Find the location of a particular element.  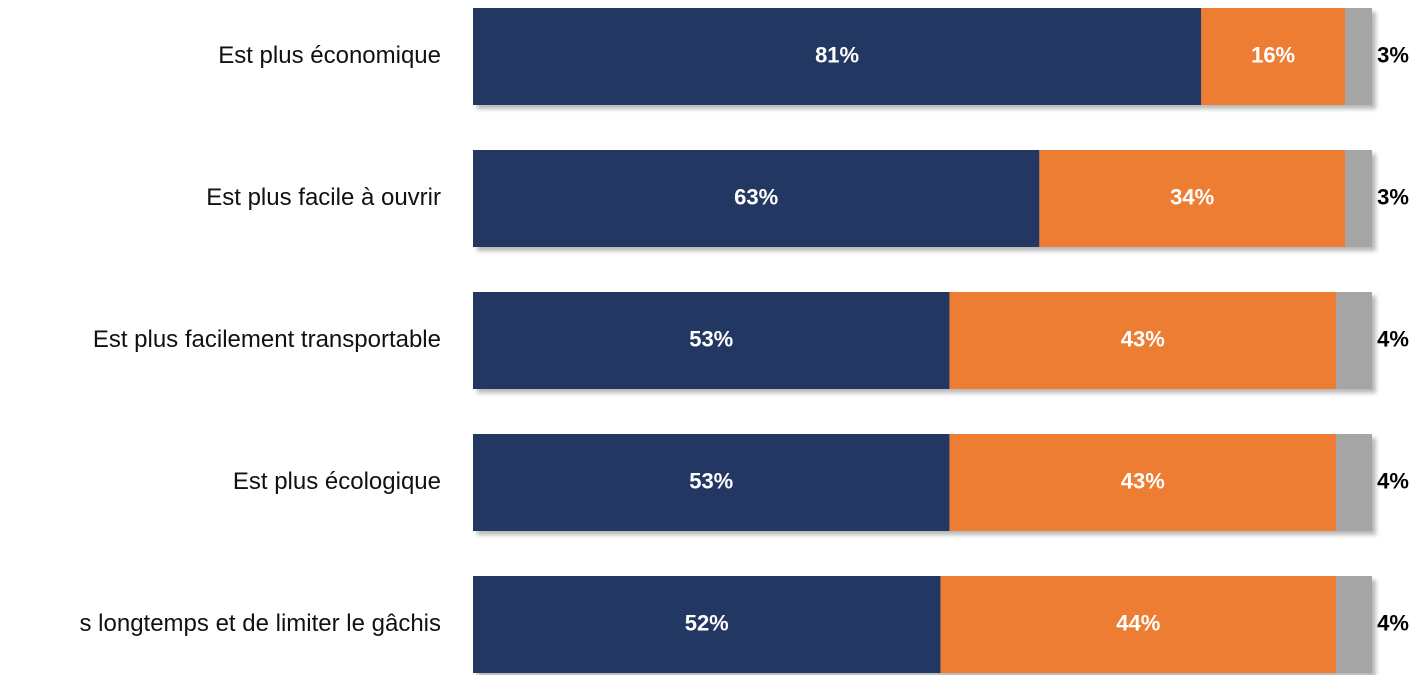

data-label: 44% is located at coordinates (1138, 622).